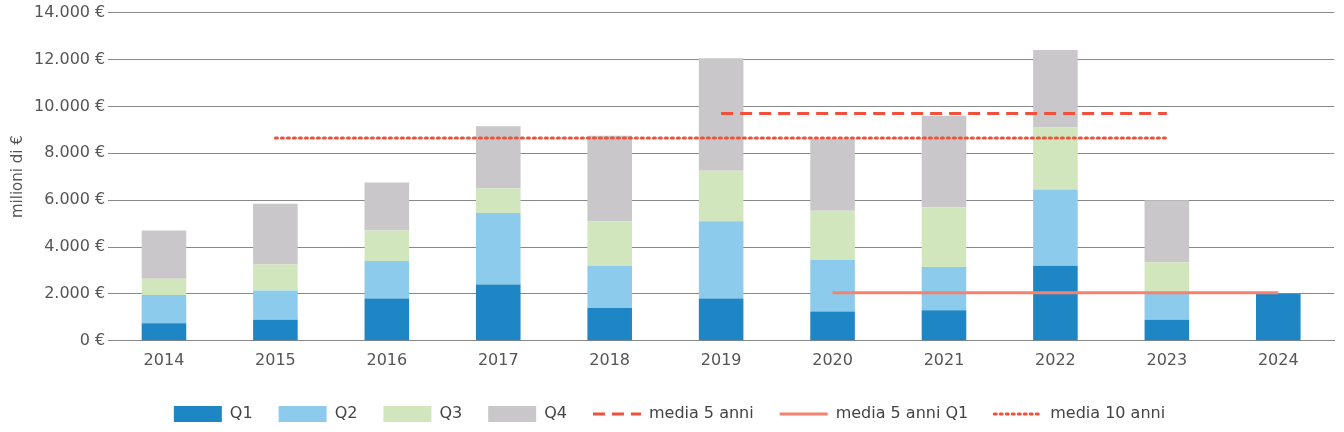  I want to click on legend-label: Q4, so click(555, 413).